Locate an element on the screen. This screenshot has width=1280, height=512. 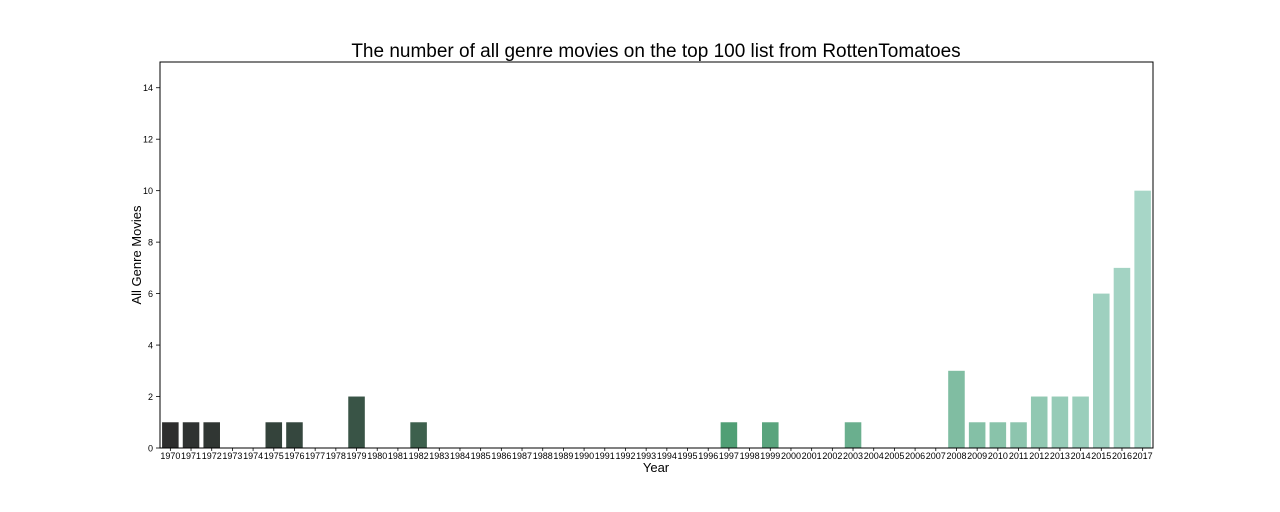
y-tick-label: 4 is located at coordinates (150, 346).